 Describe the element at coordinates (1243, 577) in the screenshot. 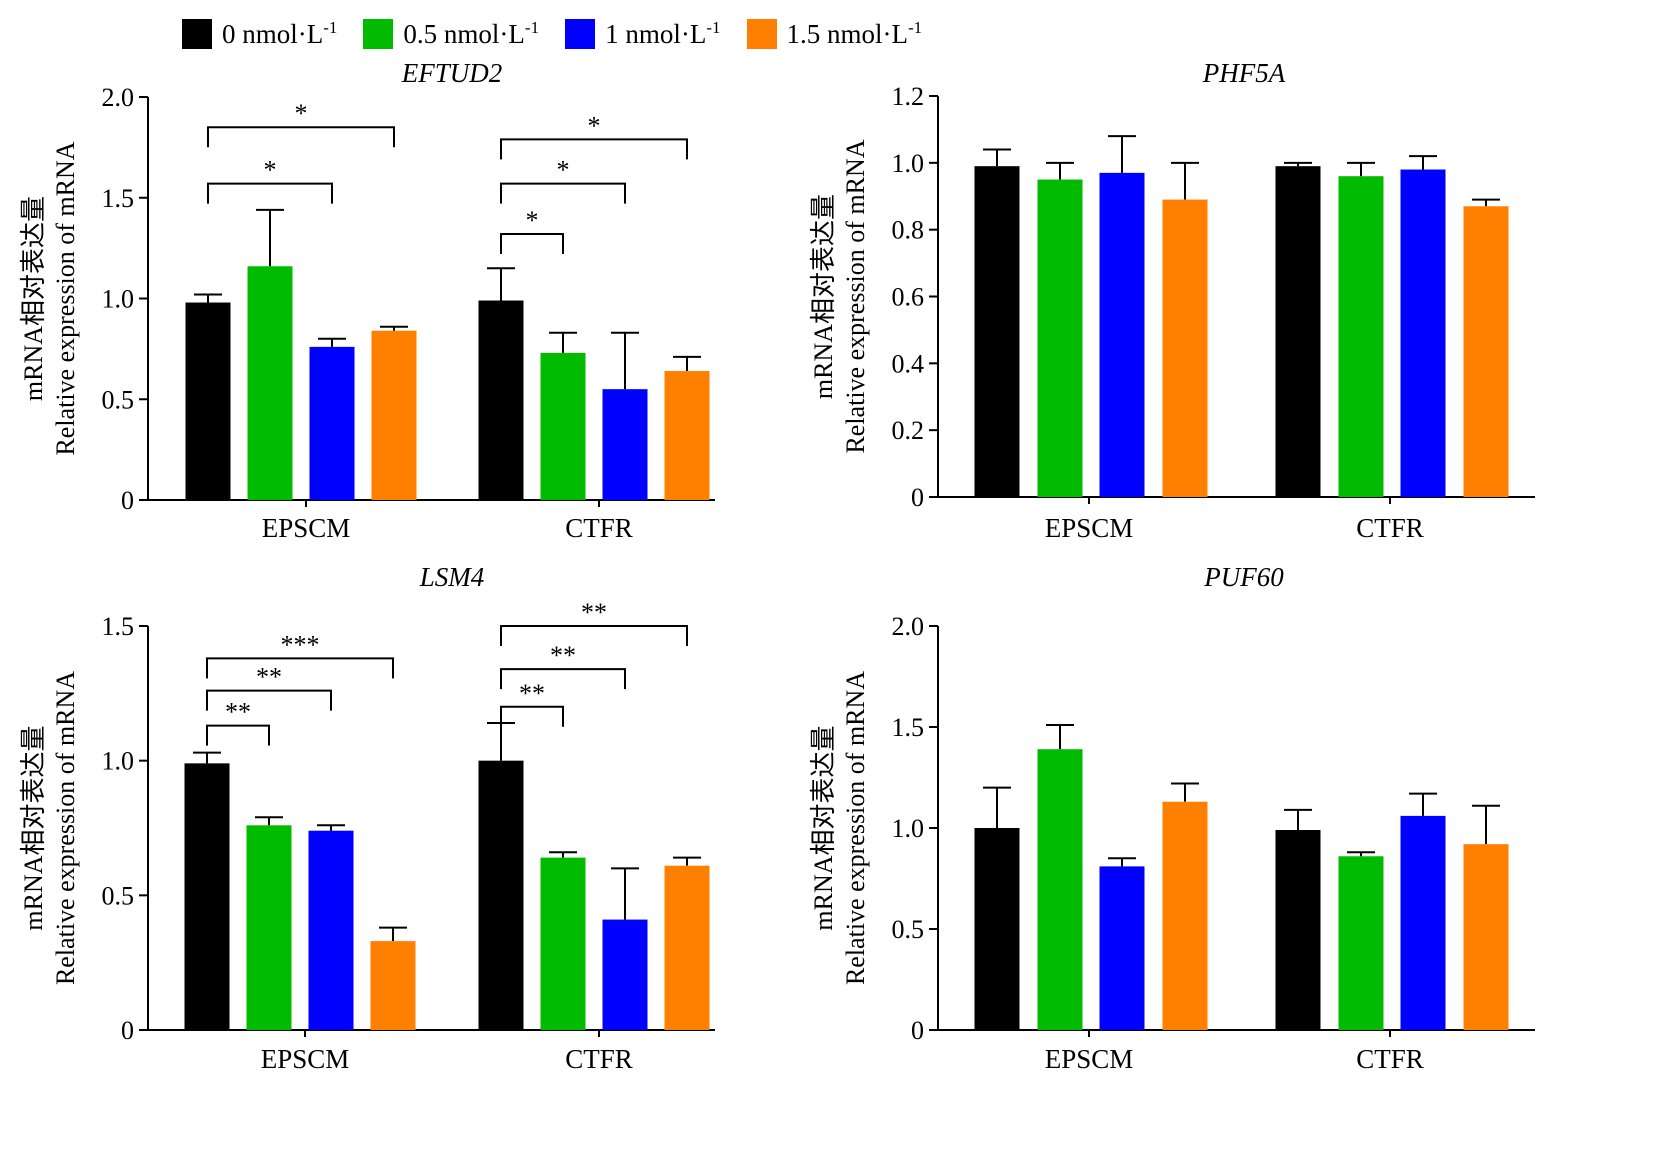

I see `chart-title: PUF60` at that location.